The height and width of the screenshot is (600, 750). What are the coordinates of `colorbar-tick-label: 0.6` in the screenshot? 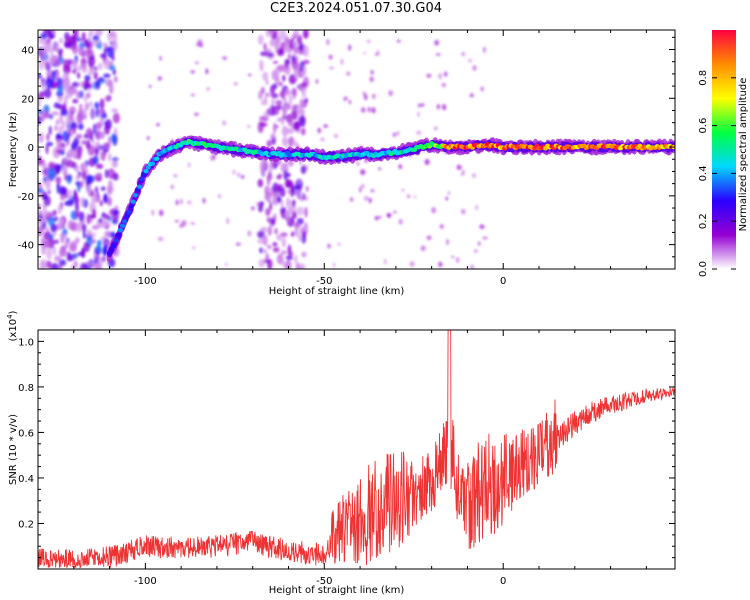 It's located at (703, 126).